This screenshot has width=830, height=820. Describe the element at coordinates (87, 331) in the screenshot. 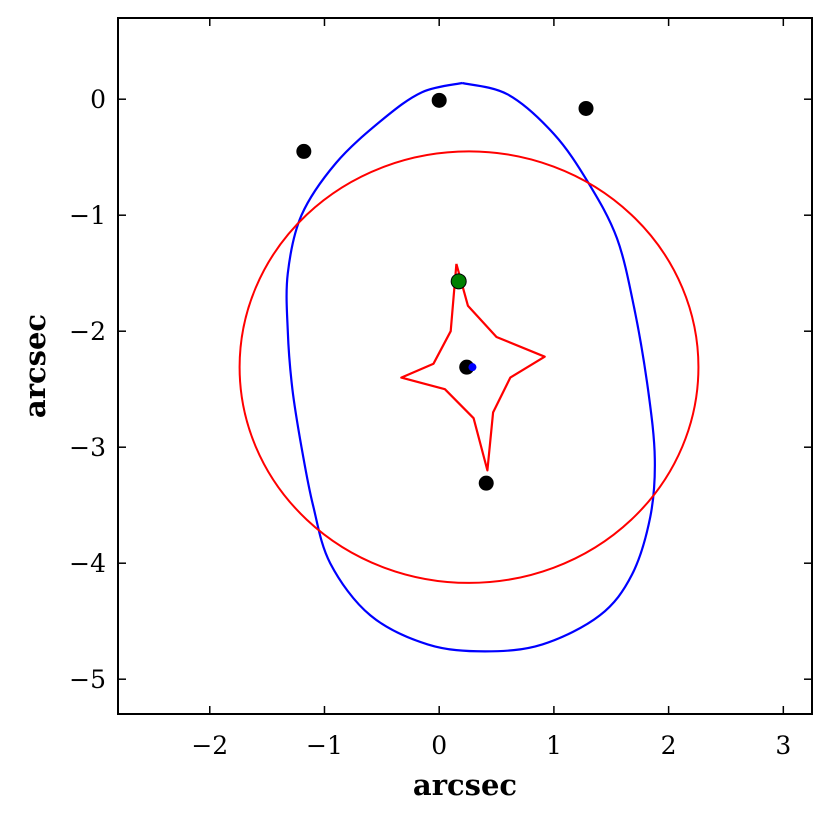

I see `y-tick-label: −2` at that location.